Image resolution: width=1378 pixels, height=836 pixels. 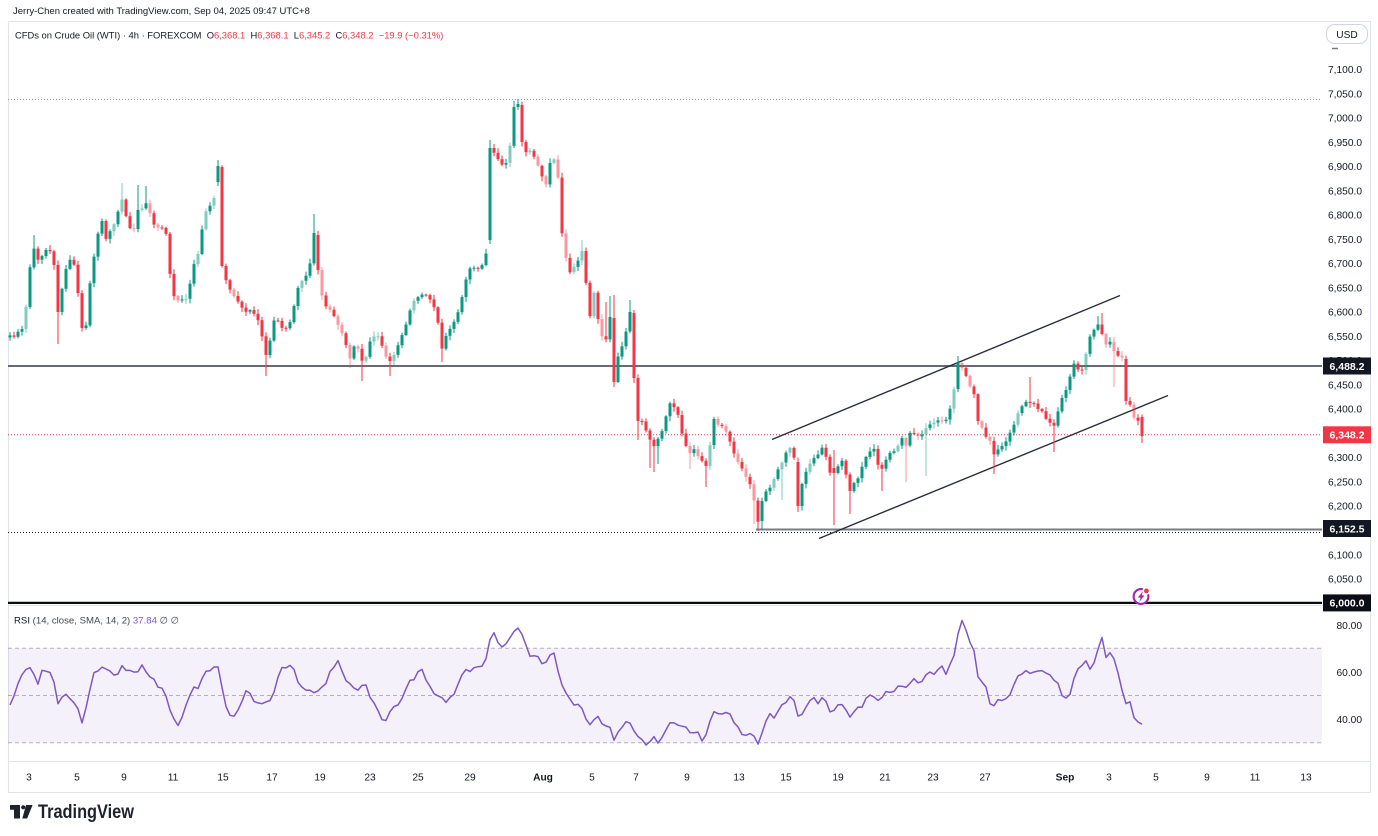 What do you see at coordinates (1346, 367) in the screenshot?
I see `svg-text: 6,488.2` at bounding box center [1346, 367].